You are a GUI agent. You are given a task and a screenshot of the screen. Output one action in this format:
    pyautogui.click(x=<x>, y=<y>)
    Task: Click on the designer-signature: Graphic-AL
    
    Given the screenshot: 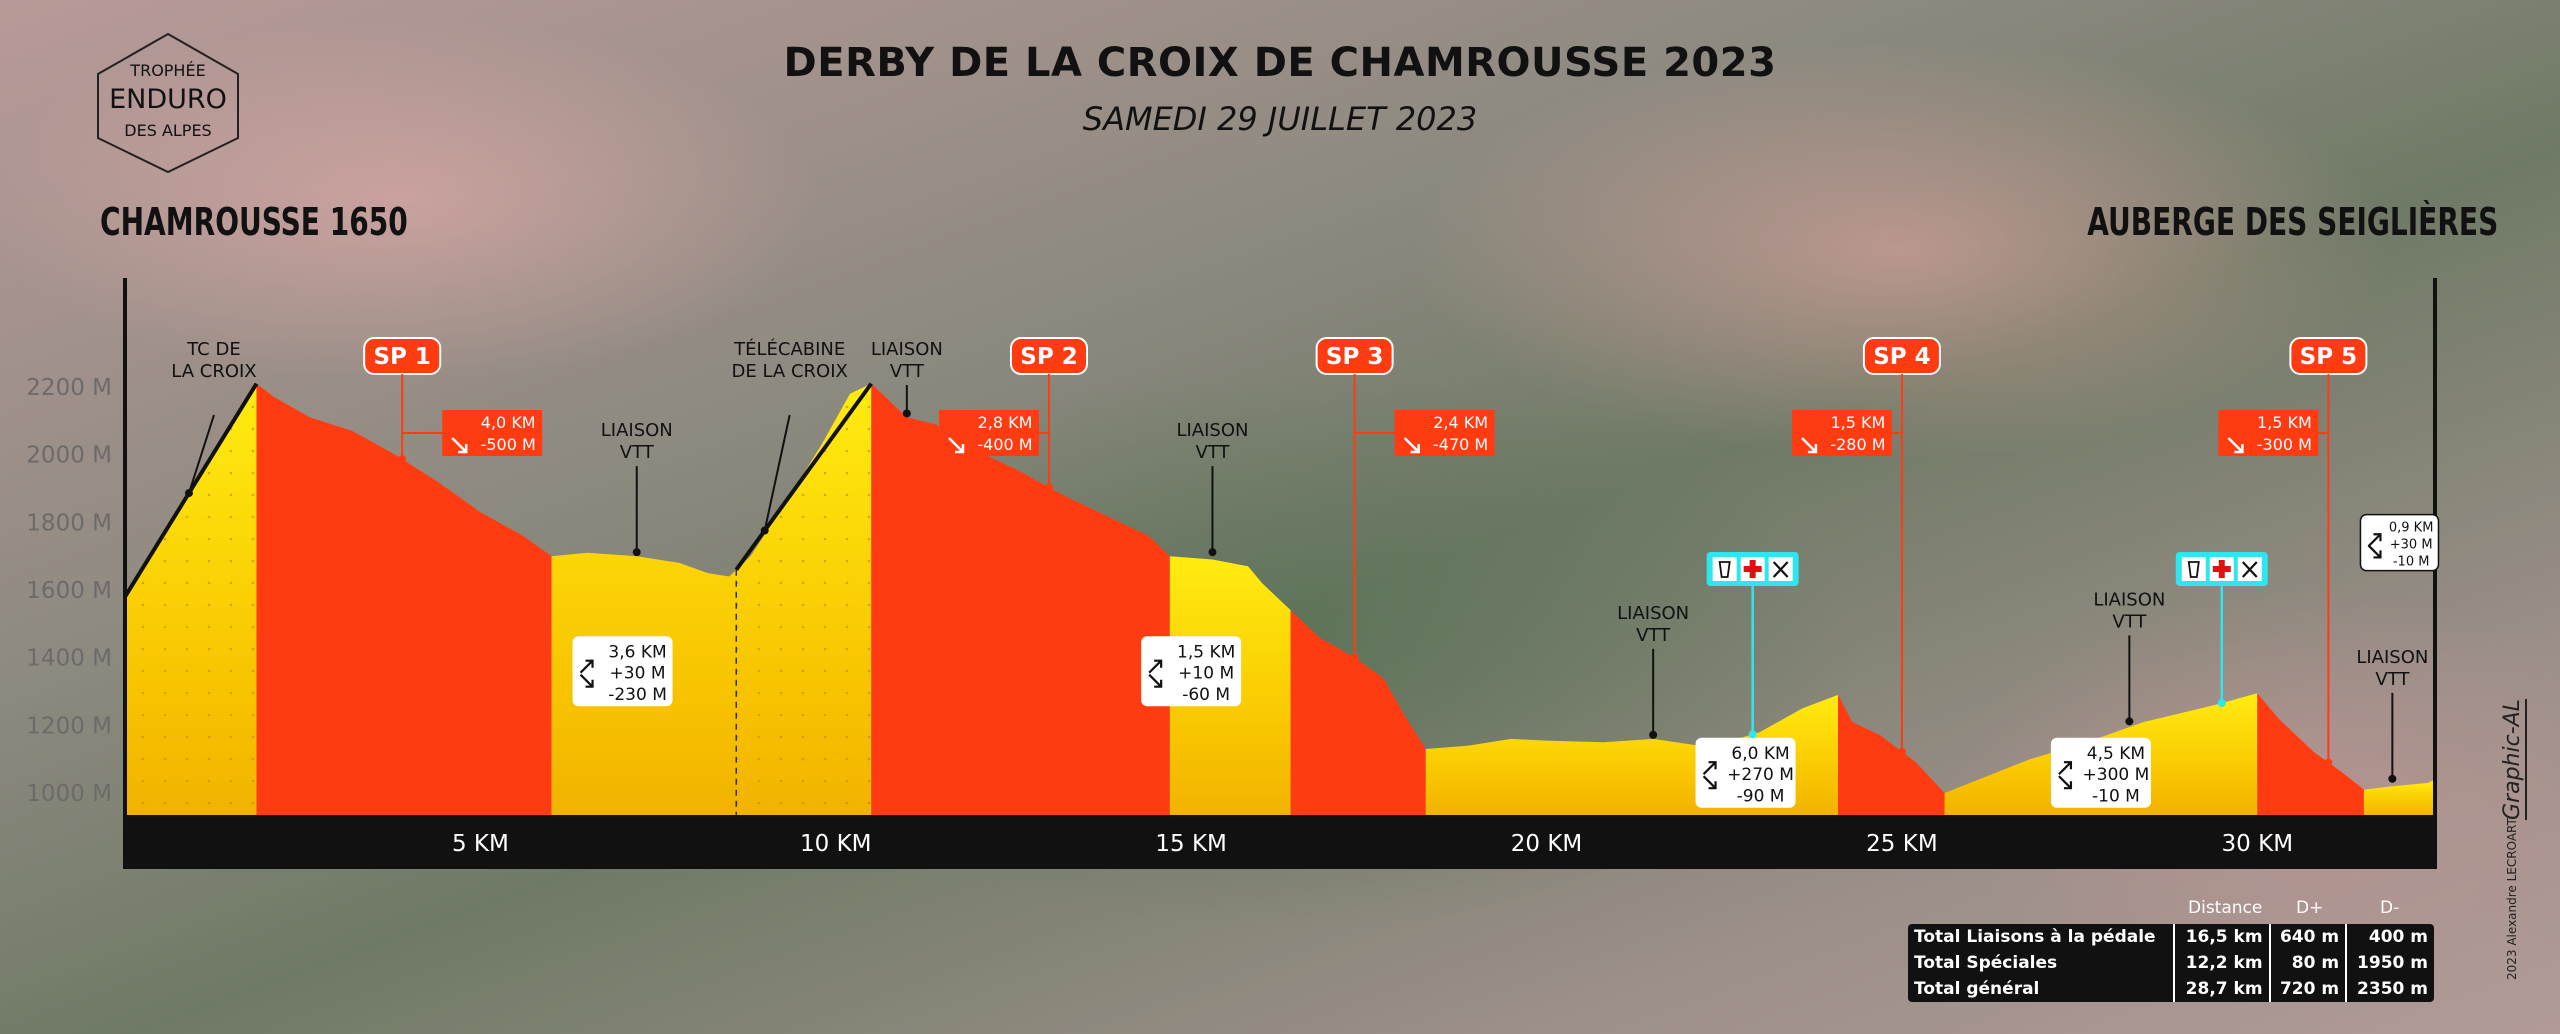 What is the action you would take?
    pyautogui.click(x=2513, y=759)
    